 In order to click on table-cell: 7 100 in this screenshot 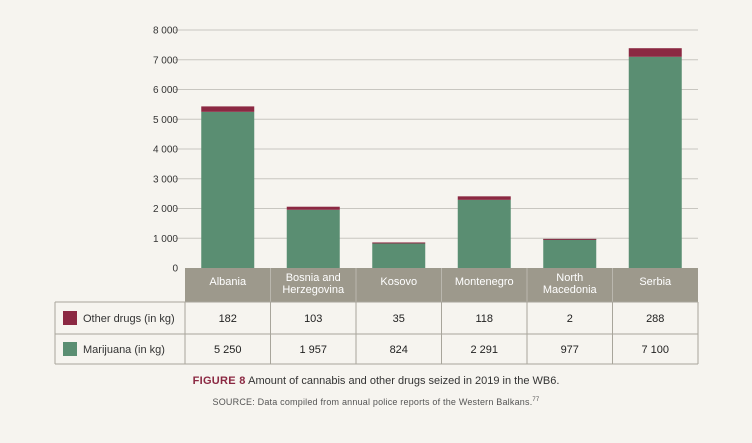, I will do `click(655, 350)`.